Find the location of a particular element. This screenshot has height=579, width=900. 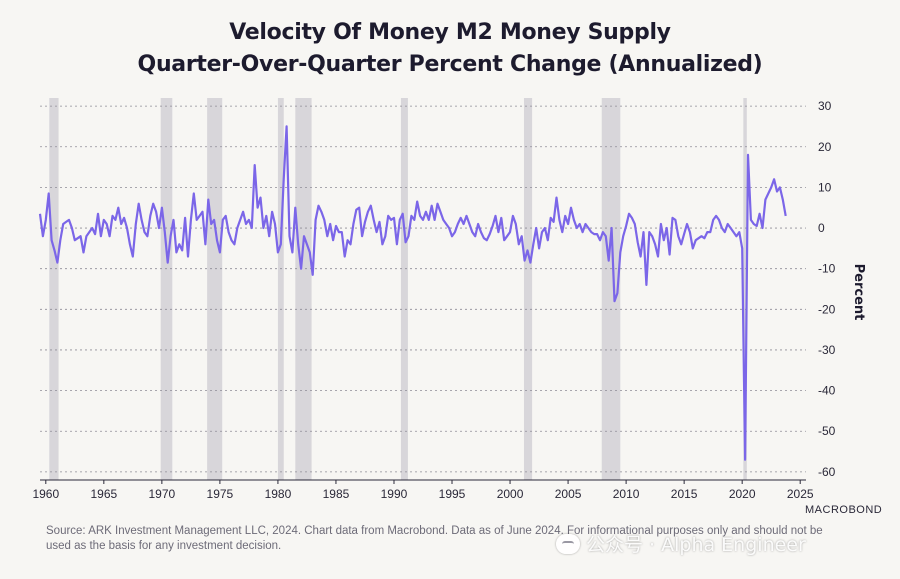

x-tick-label: 1965 is located at coordinates (103, 494).